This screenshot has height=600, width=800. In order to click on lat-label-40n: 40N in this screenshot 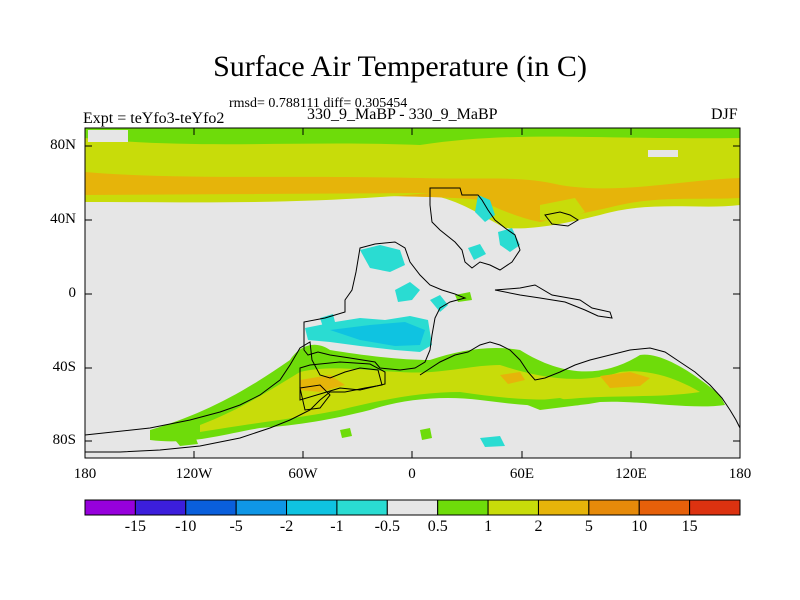, I will do `click(63, 219)`.